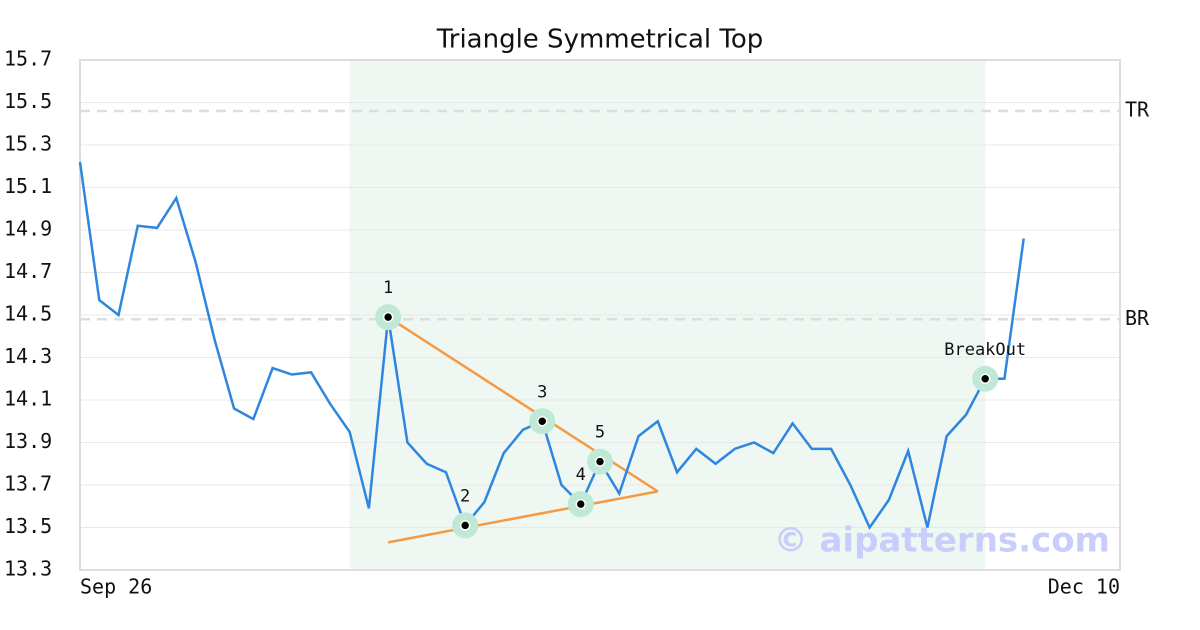 The height and width of the screenshot is (630, 1200). Describe the element at coordinates (28, 229) in the screenshot. I see `y-tick-label: 14.9` at that location.